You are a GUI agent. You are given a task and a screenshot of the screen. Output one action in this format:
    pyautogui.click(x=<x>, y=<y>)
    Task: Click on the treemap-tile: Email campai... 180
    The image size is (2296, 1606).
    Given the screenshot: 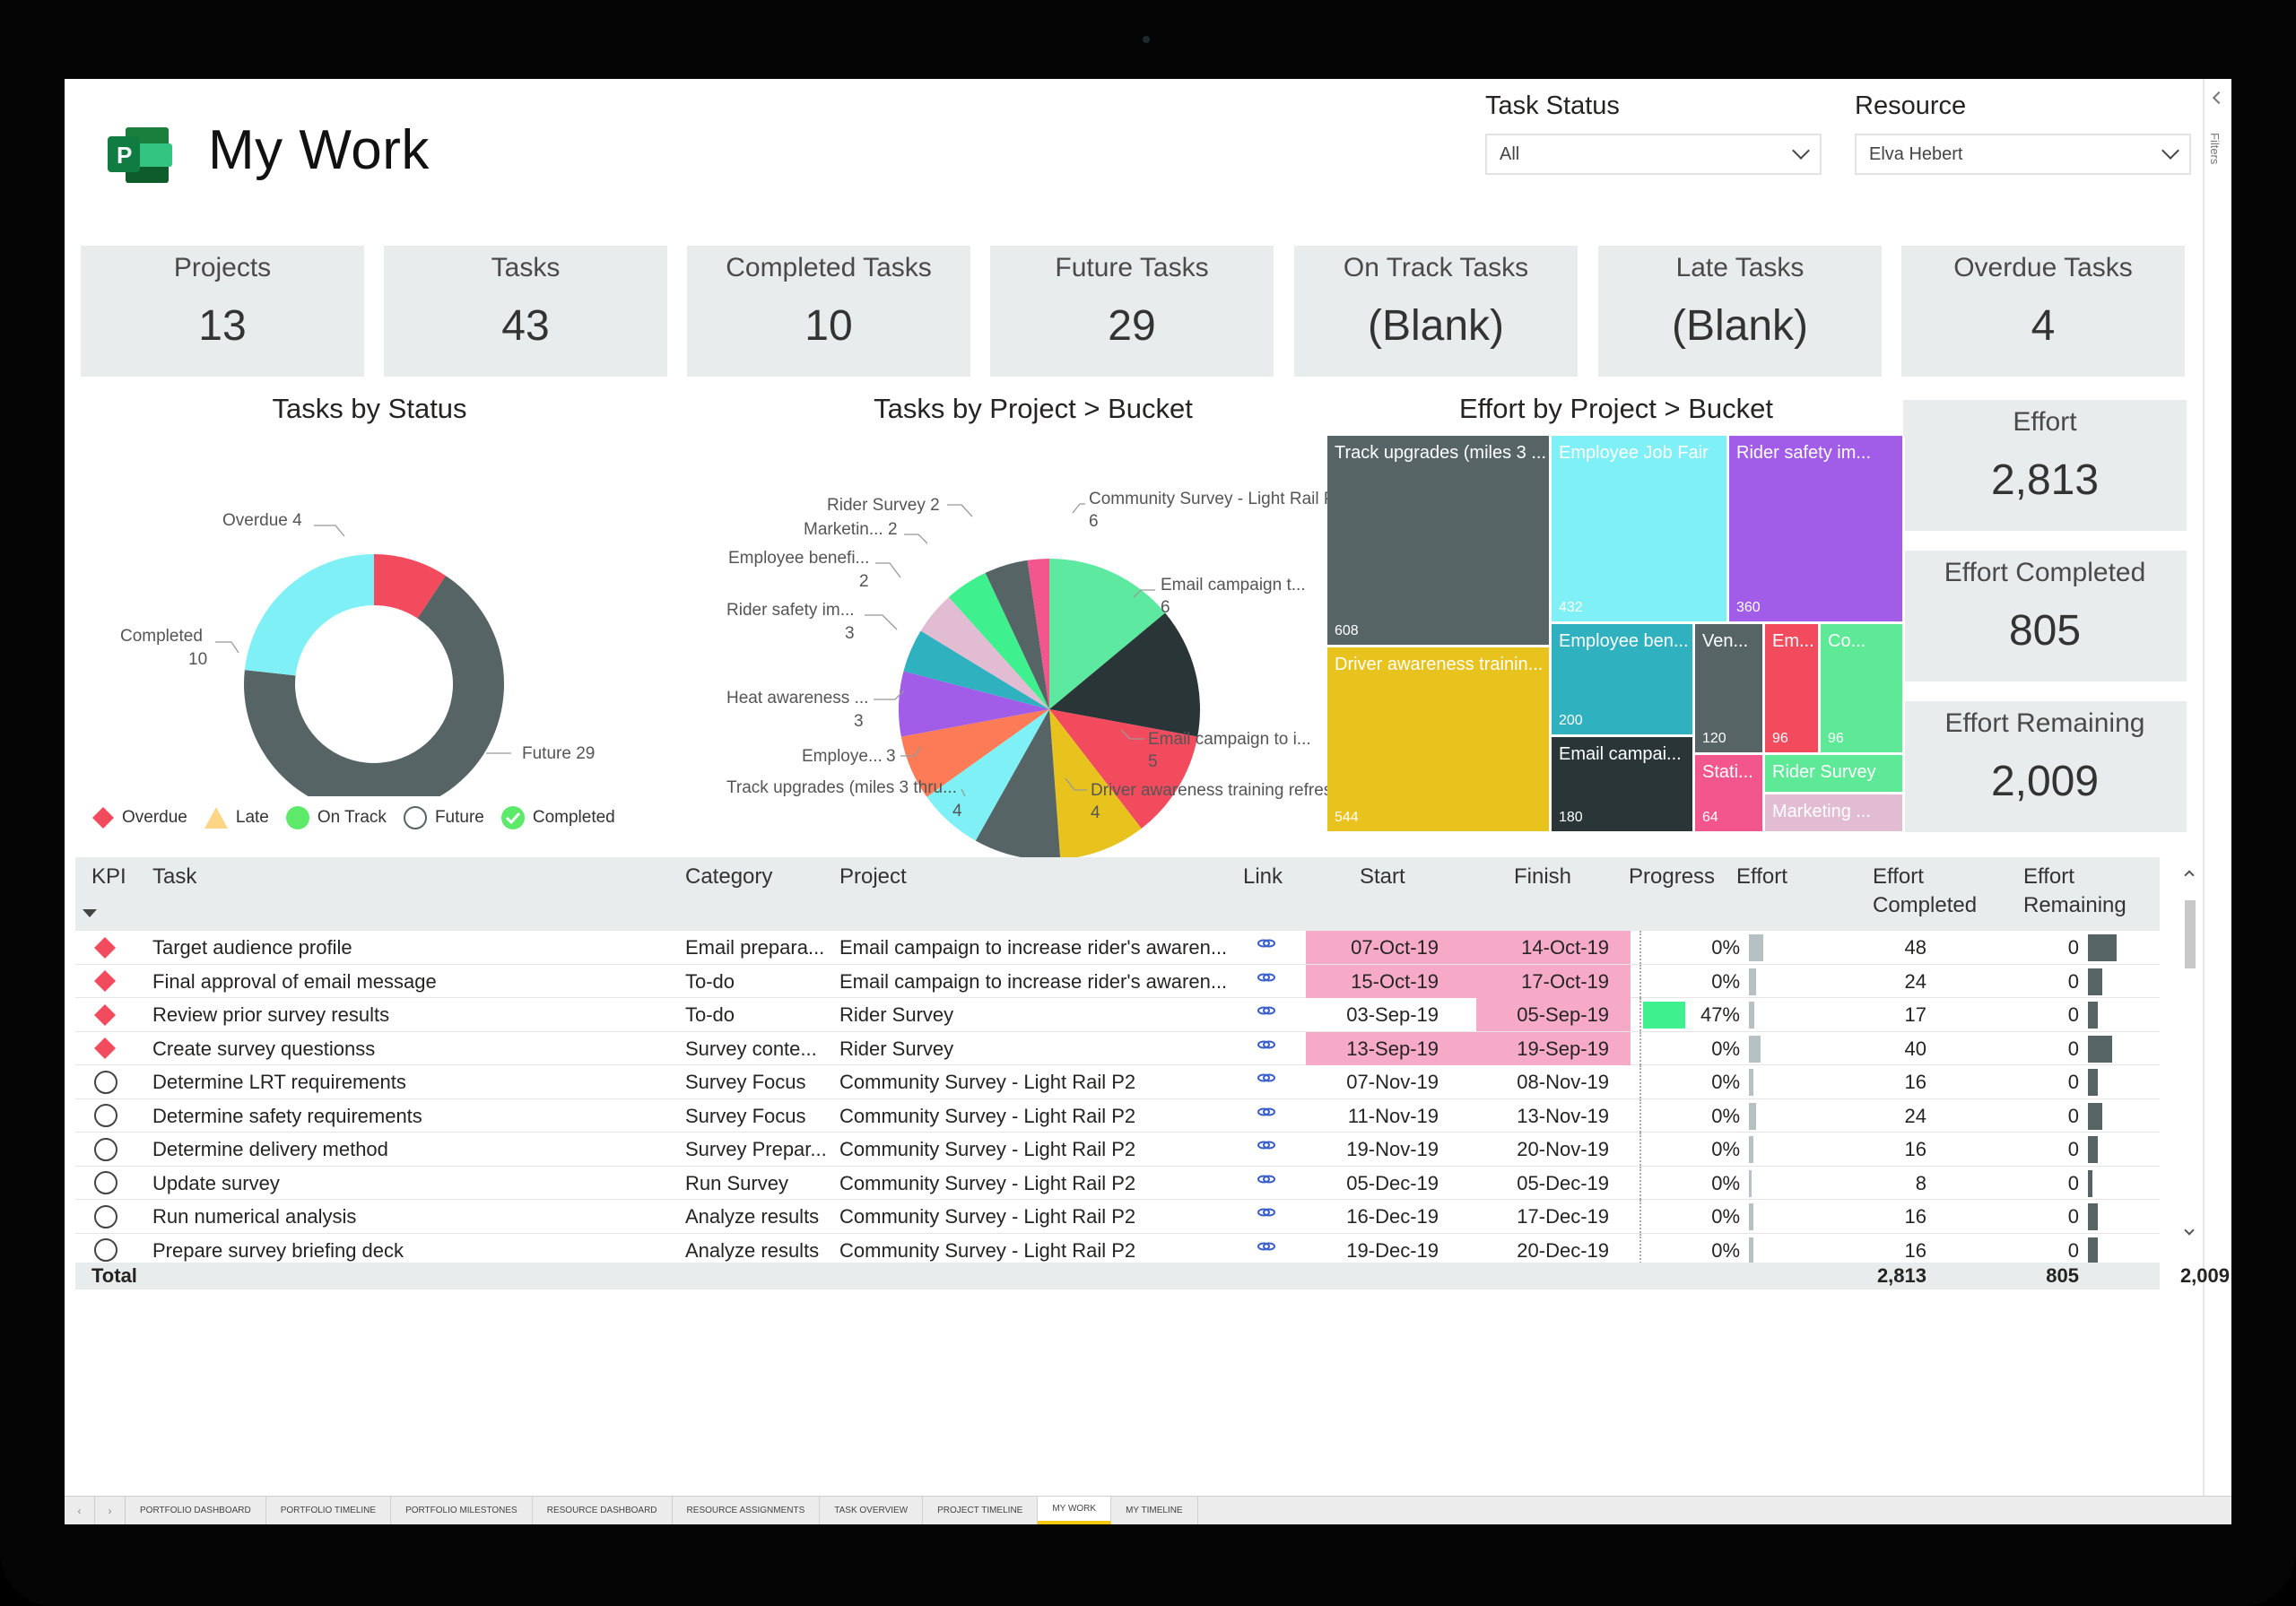 What is the action you would take?
    pyautogui.click(x=1623, y=786)
    